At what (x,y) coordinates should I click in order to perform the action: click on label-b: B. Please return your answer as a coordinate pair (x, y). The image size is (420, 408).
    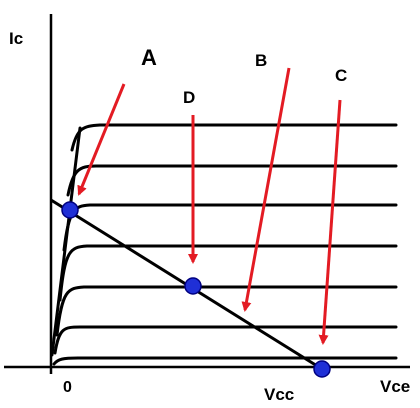
    Looking at the image, I should click on (261, 60).